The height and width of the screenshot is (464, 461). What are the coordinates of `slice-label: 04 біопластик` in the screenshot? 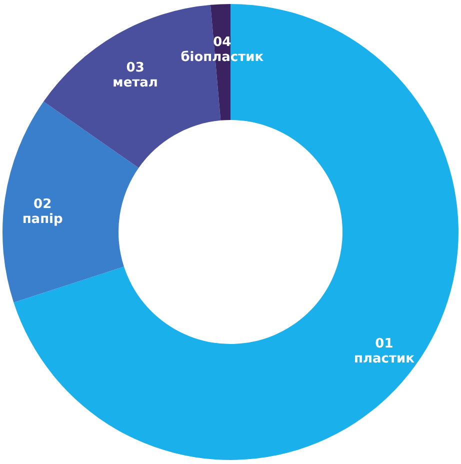 It's located at (222, 50).